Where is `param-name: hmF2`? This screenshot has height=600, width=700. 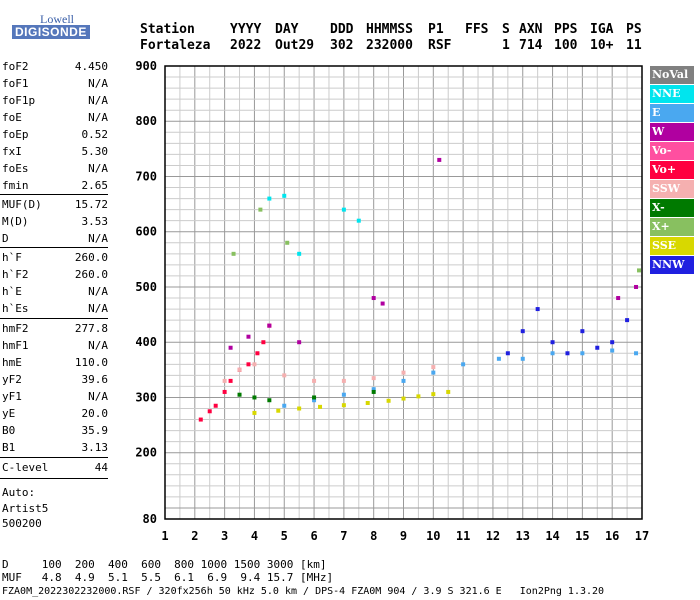
param-name: hmF2 is located at coordinates (15, 328).